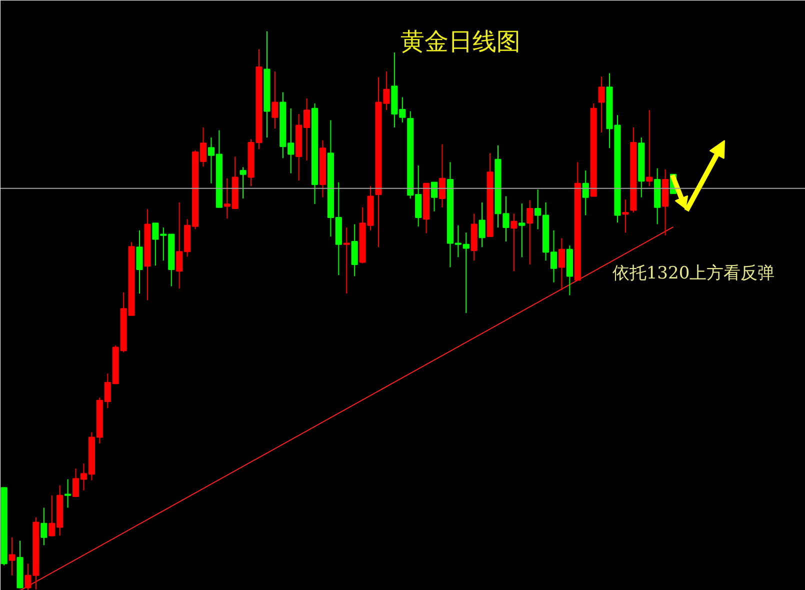 The height and width of the screenshot is (590, 805). I want to click on chart-title: 黄金日线图, so click(460, 42).